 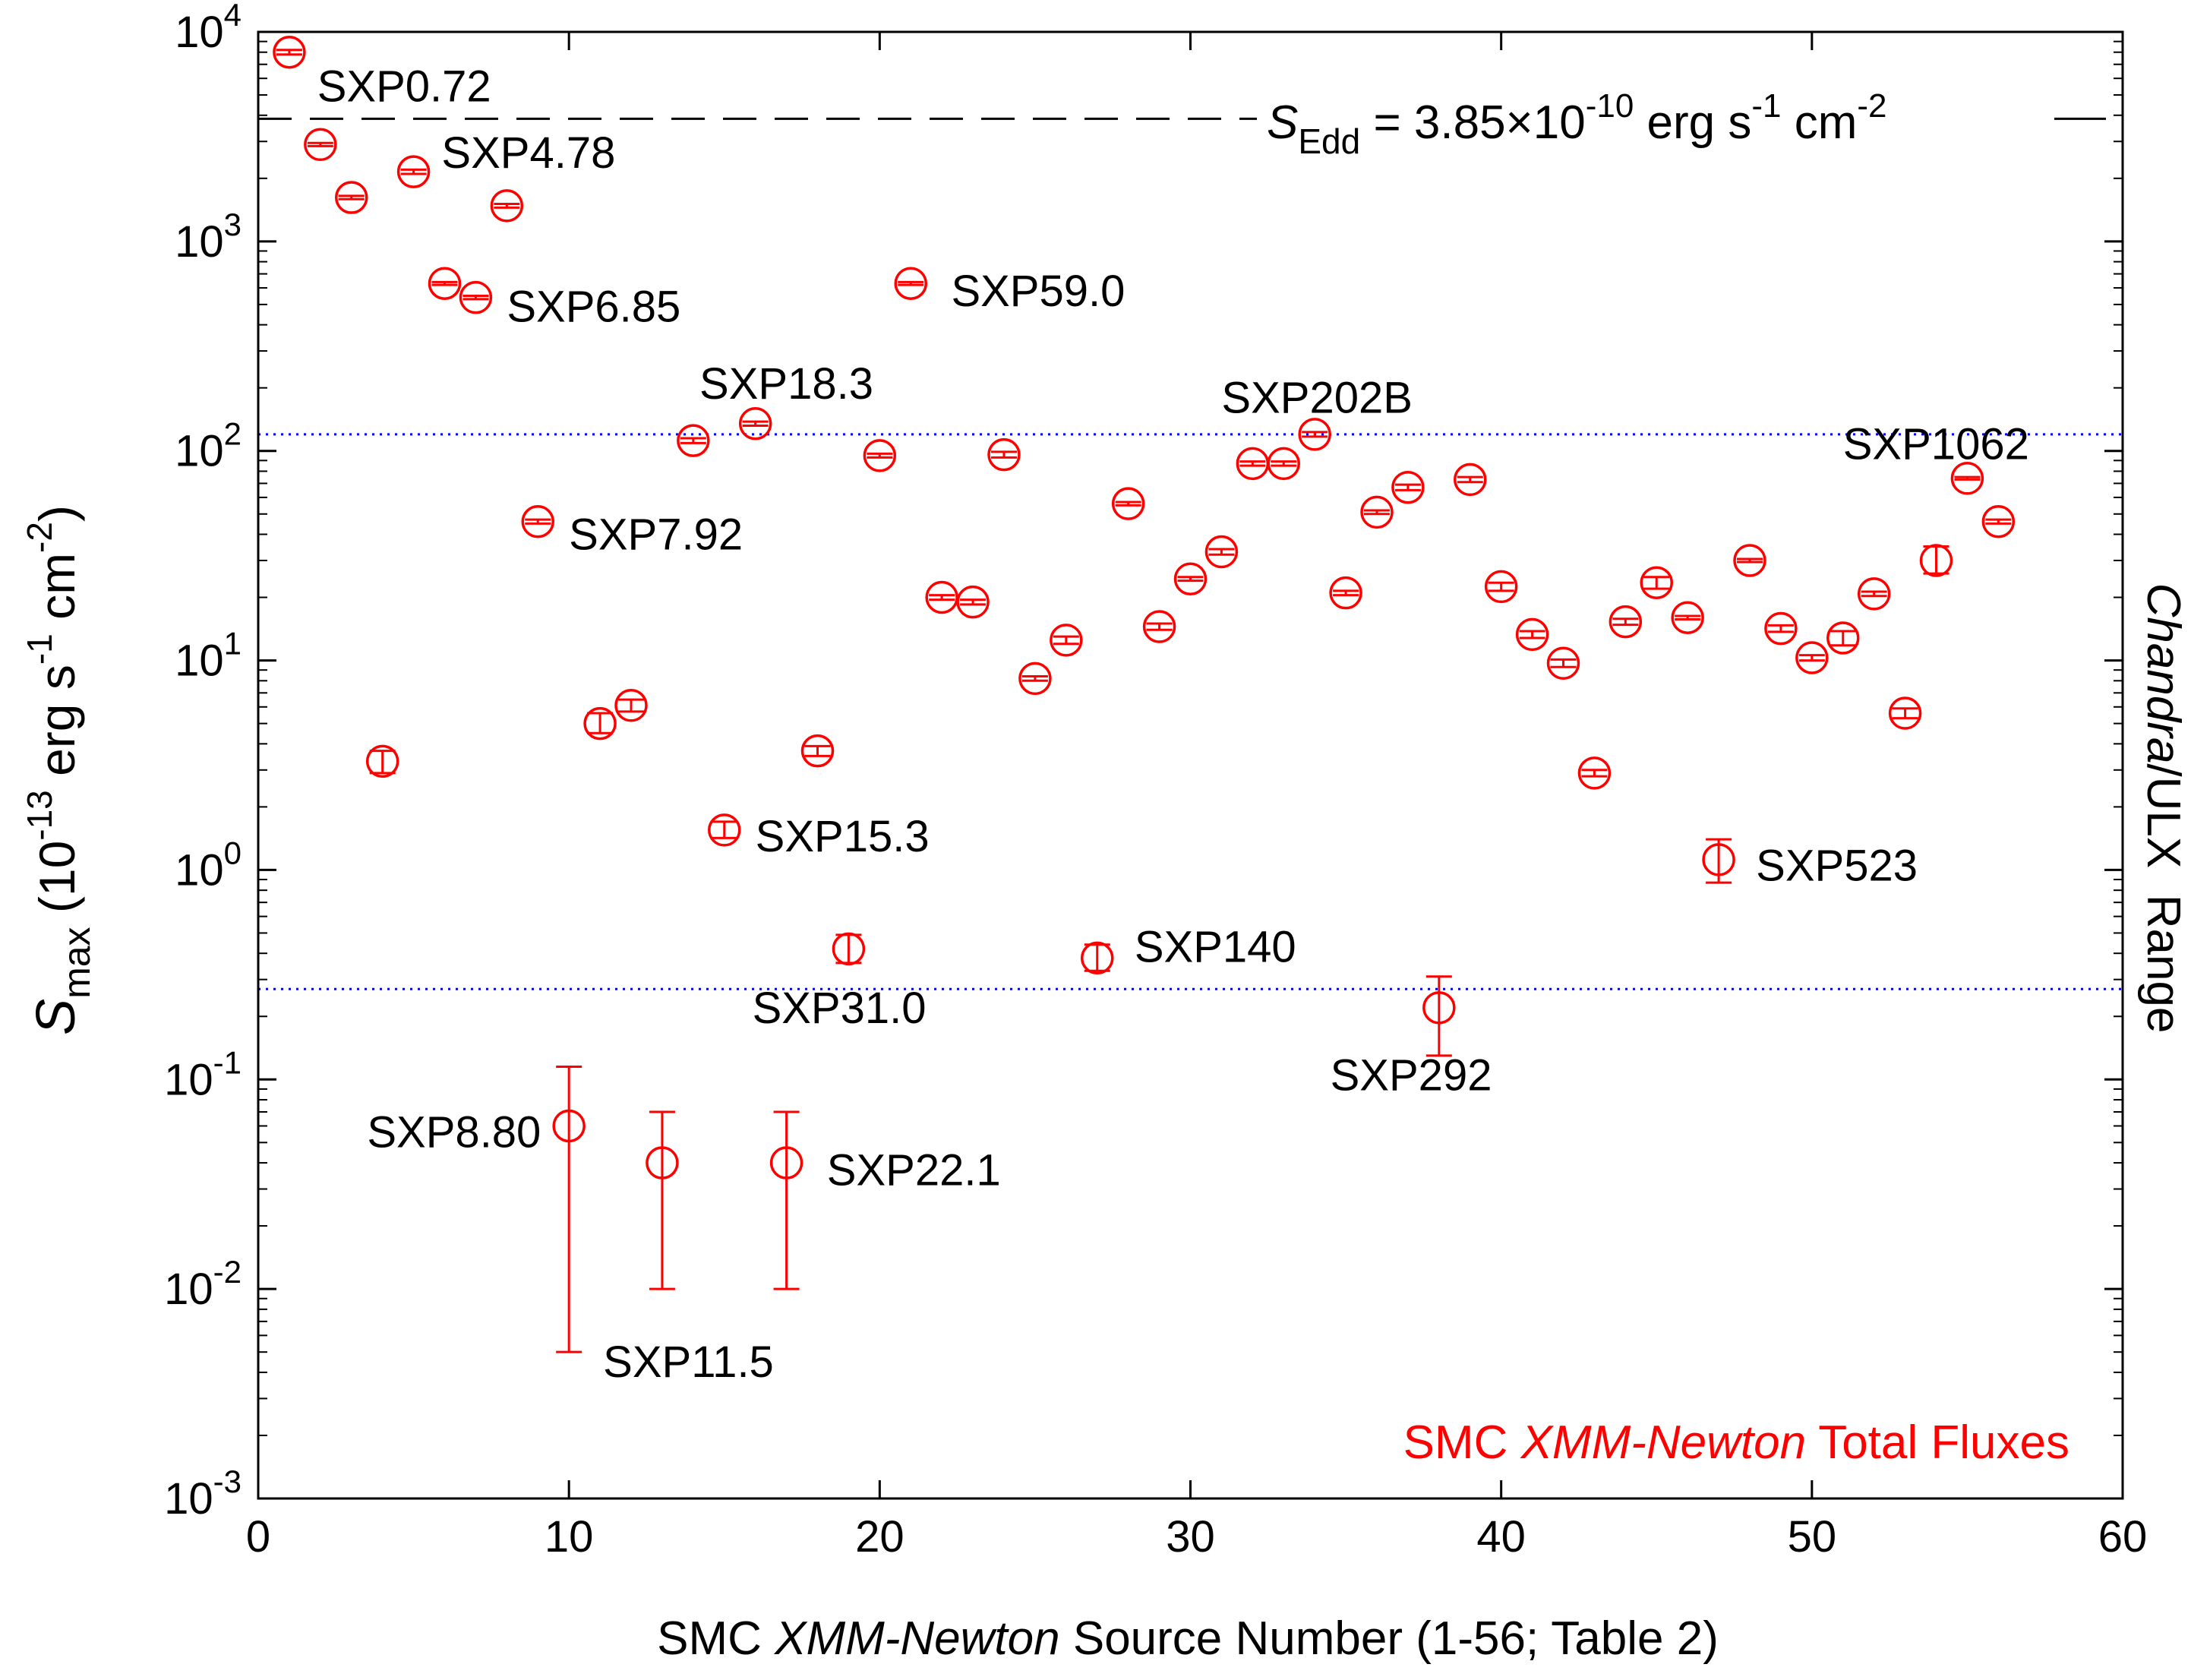 What do you see at coordinates (1329, 141) in the screenshot?
I see `edd-label-sub: Edd` at bounding box center [1329, 141].